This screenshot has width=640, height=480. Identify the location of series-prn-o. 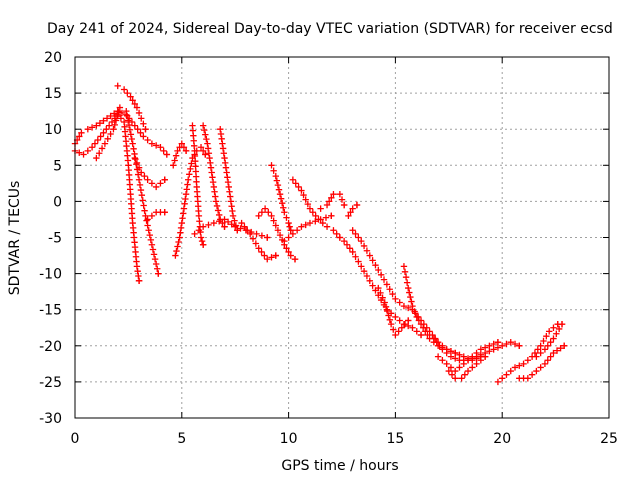
(281, 198).